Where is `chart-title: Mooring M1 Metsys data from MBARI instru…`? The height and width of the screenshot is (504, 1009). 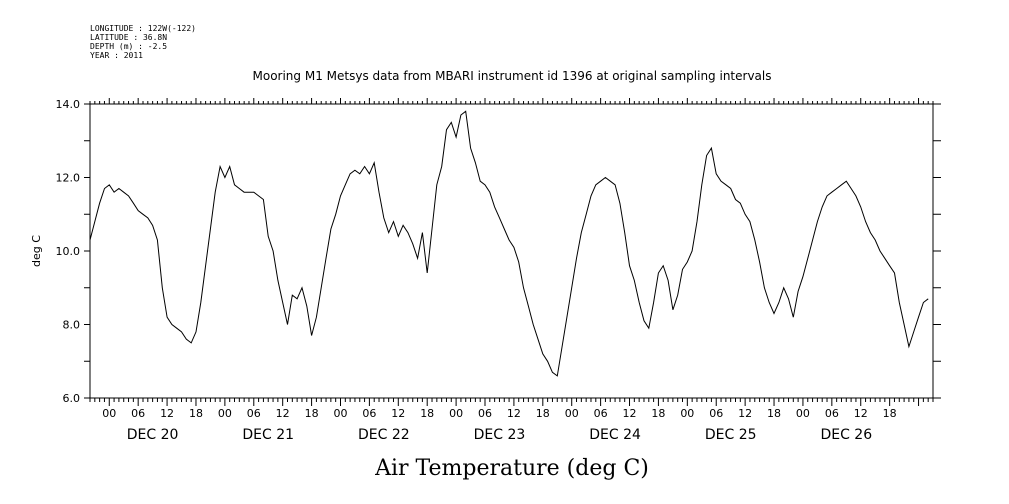
chart-title: Mooring M1 Metsys data from MBARI instru… is located at coordinates (512, 76).